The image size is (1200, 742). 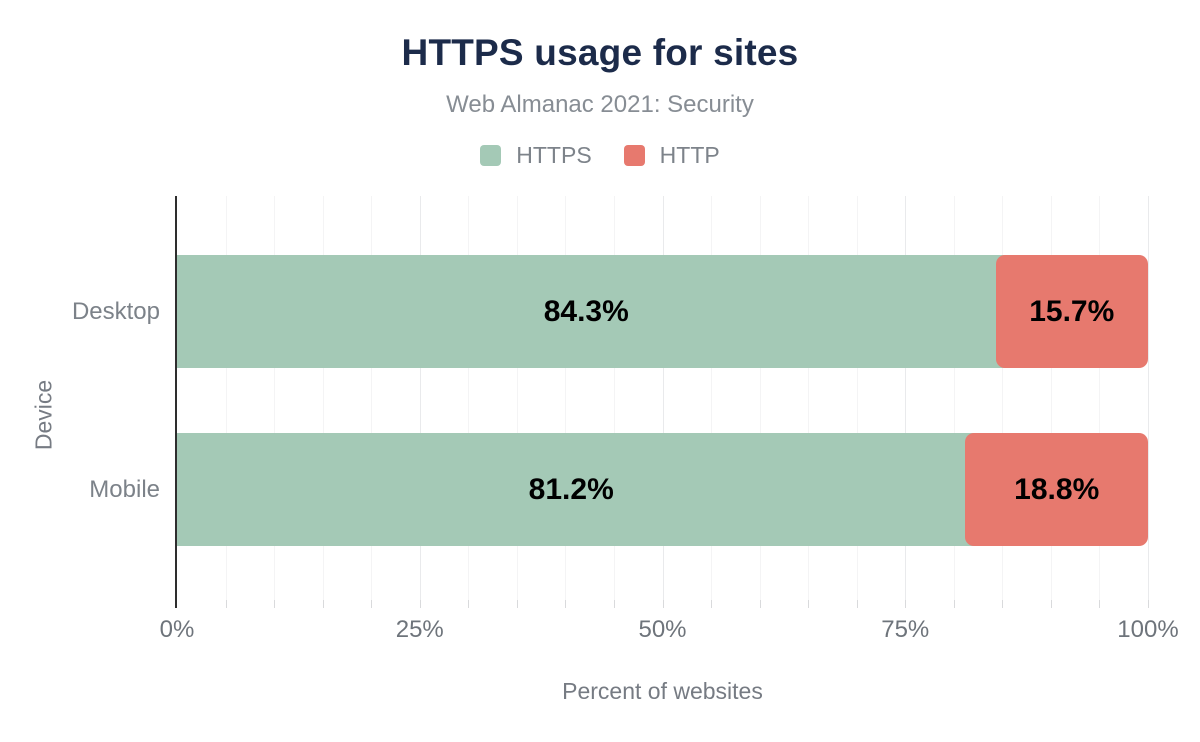 What do you see at coordinates (662, 629) in the screenshot?
I see `x-tick-label: 50%` at bounding box center [662, 629].